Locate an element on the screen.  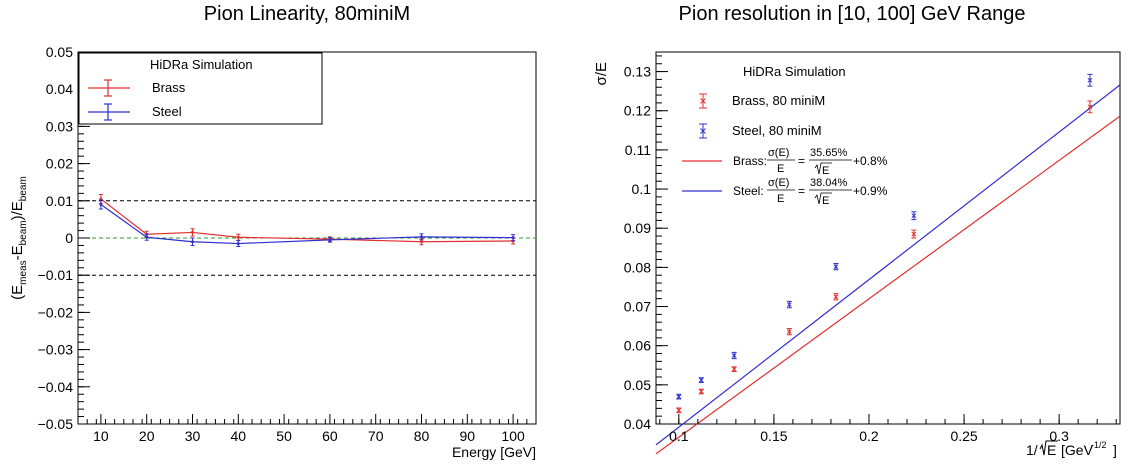
x-tick-label: 100 is located at coordinates (513, 436).